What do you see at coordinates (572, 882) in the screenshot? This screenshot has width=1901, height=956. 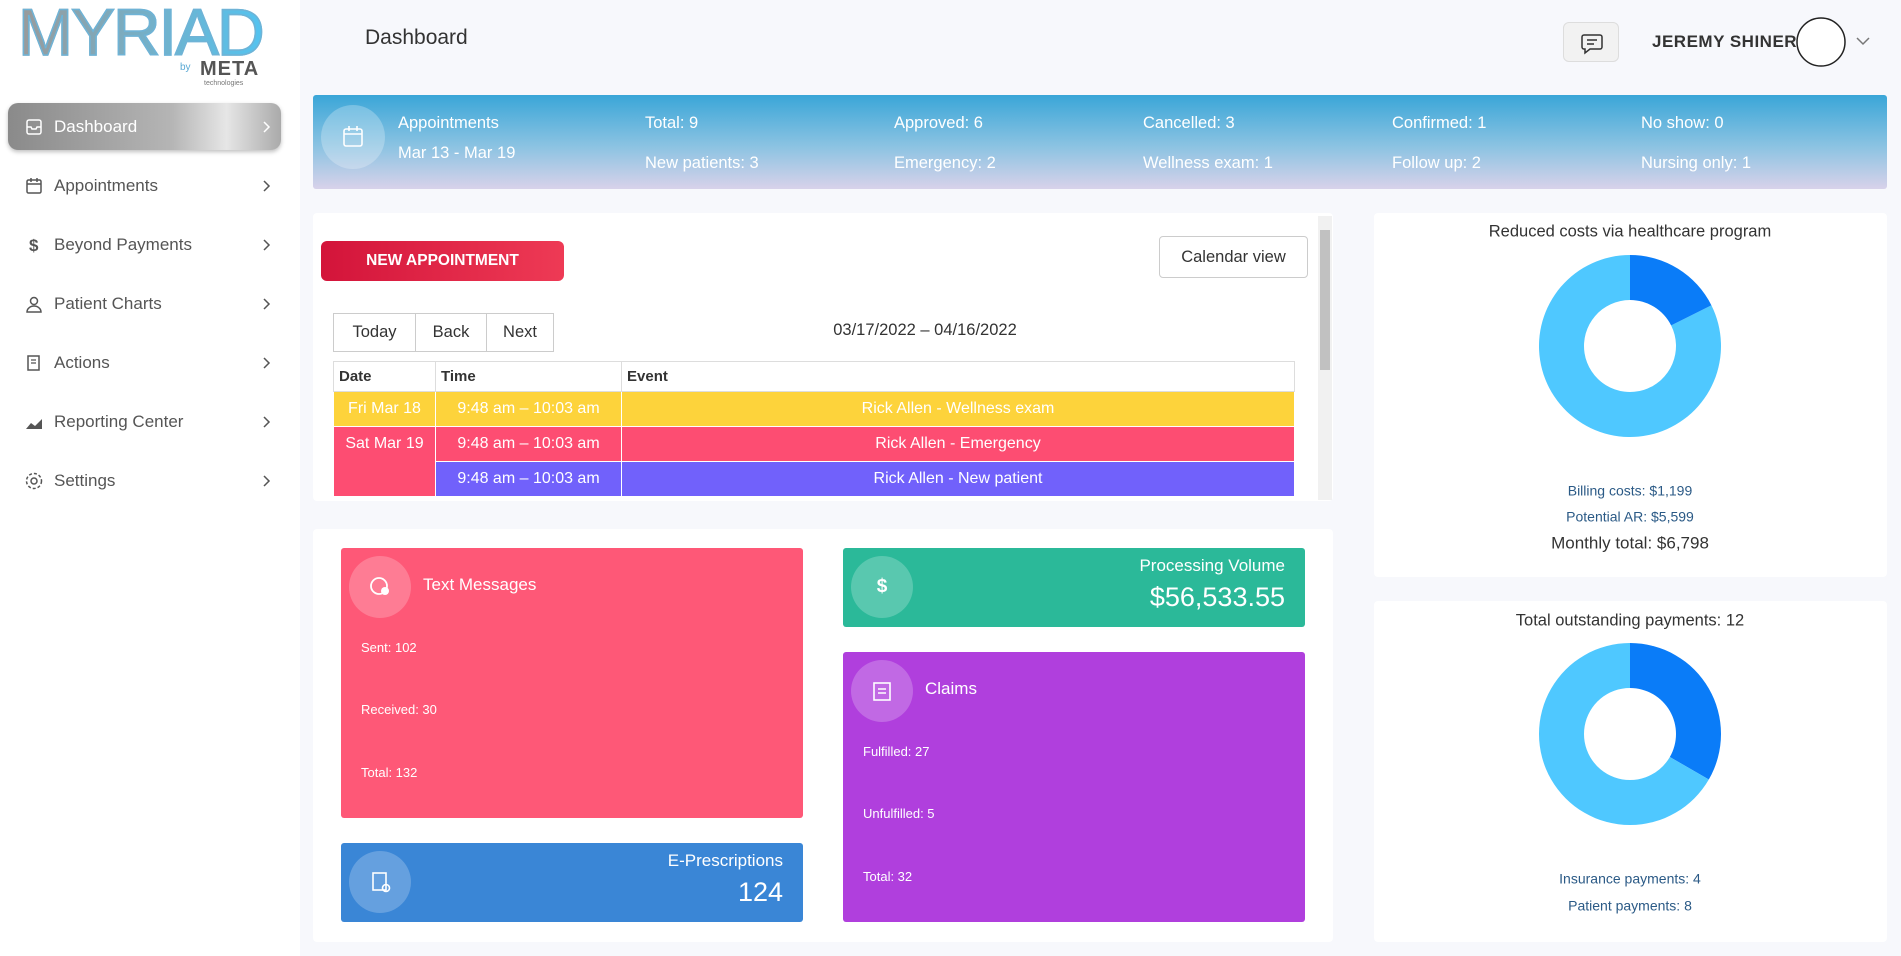 I see `e-prescriptions-card: E-Prescriptions 124` at bounding box center [572, 882].